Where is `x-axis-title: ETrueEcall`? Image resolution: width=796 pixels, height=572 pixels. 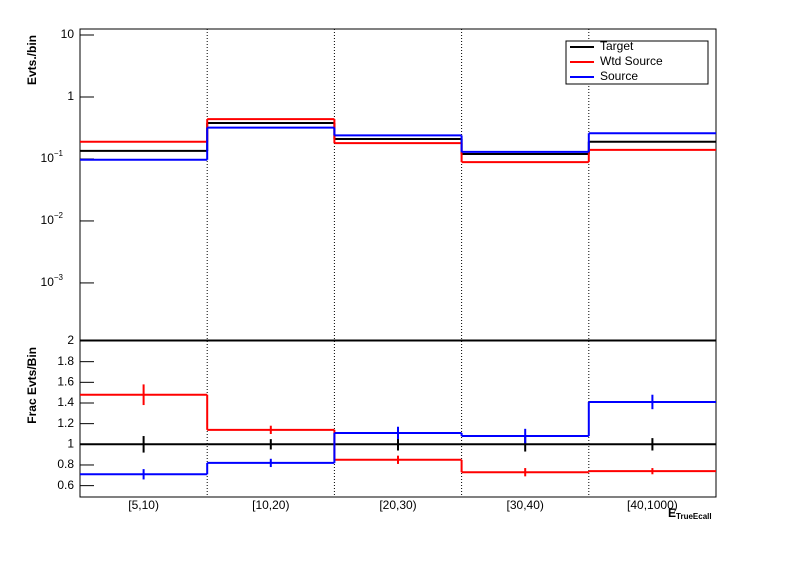
x-axis-title: ETrueEcall is located at coordinates (690, 513).